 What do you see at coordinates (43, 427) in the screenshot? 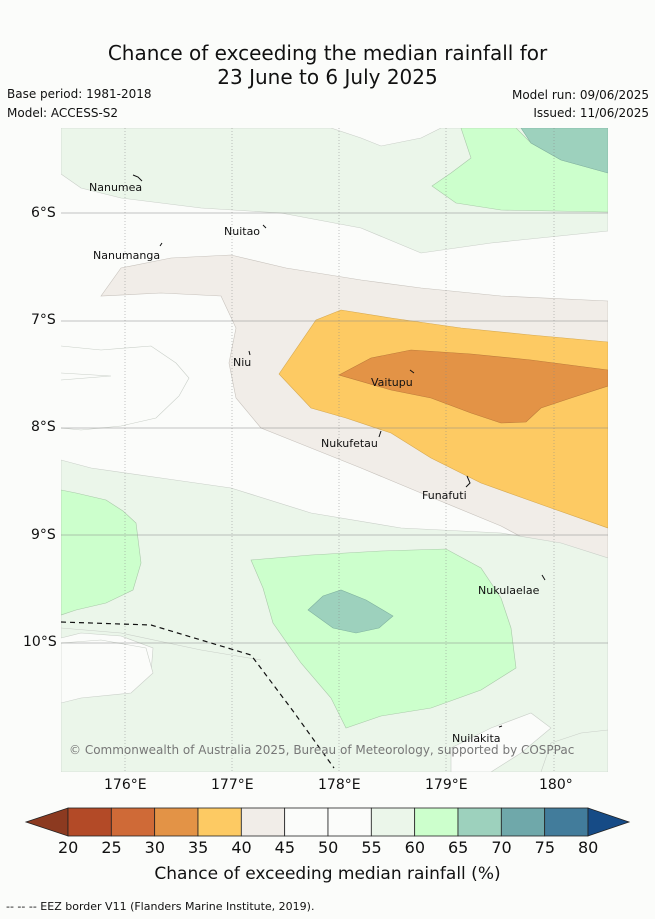
I see `lat-label-8s: 8°S` at bounding box center [43, 427].